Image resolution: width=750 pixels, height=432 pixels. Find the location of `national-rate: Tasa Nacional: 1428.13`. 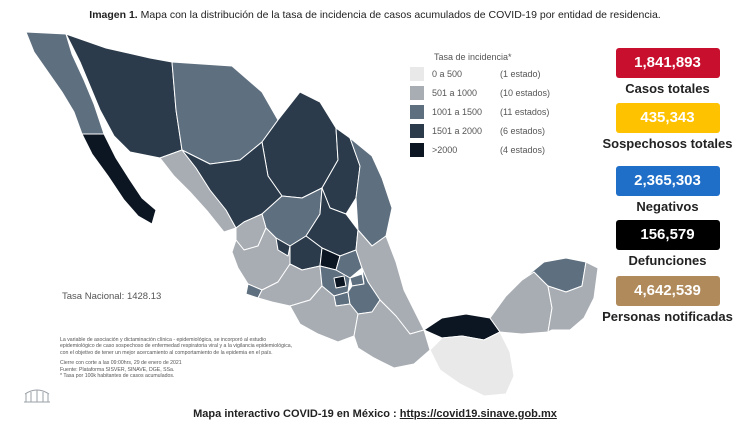

national-rate: Tasa Nacional: 1428.13 is located at coordinates (112, 296).